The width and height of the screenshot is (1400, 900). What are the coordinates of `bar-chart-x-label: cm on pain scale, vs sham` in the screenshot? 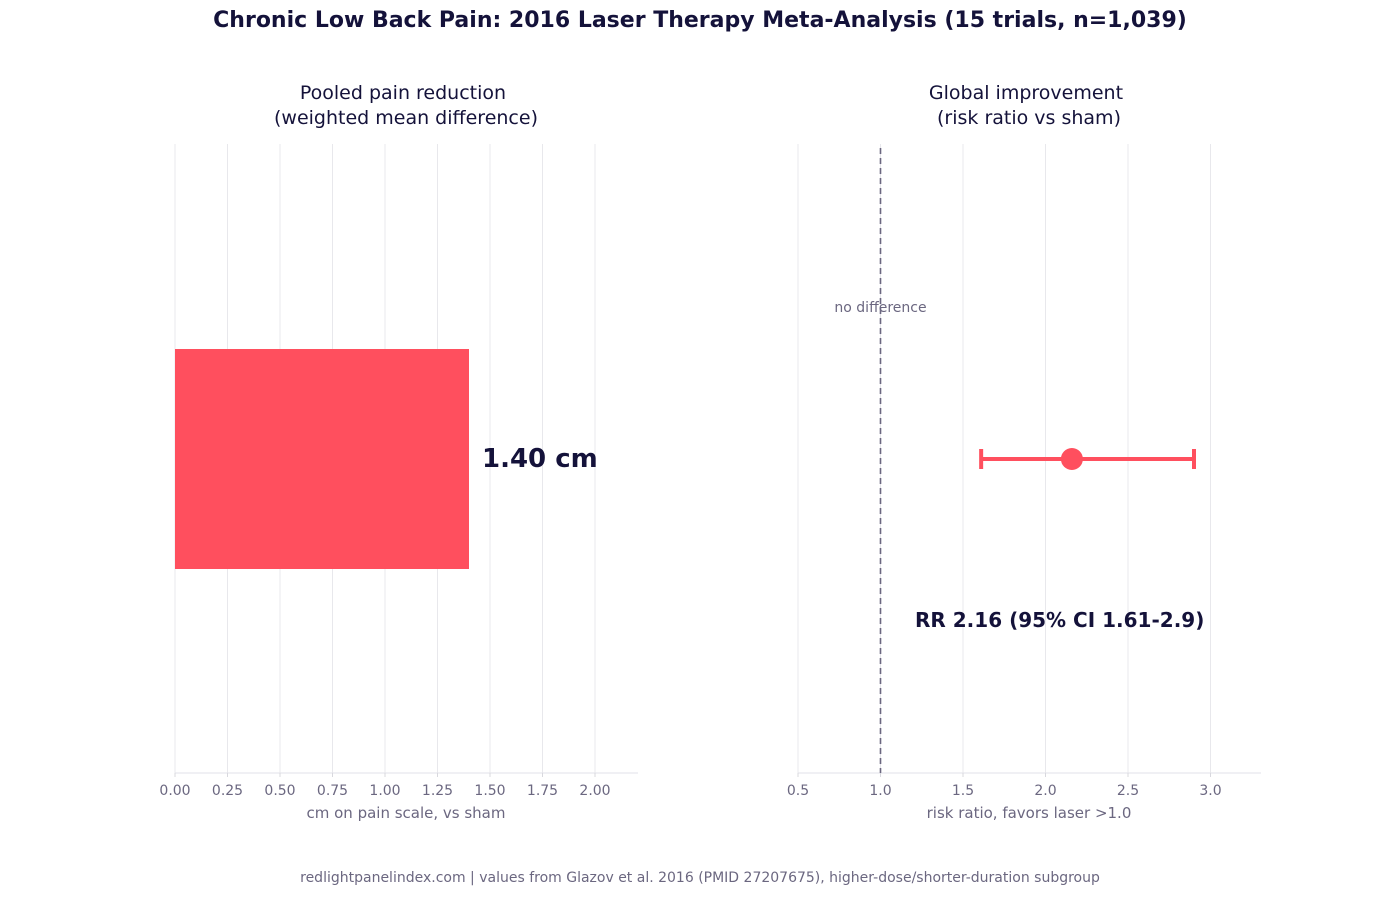 It's located at (405, 813).